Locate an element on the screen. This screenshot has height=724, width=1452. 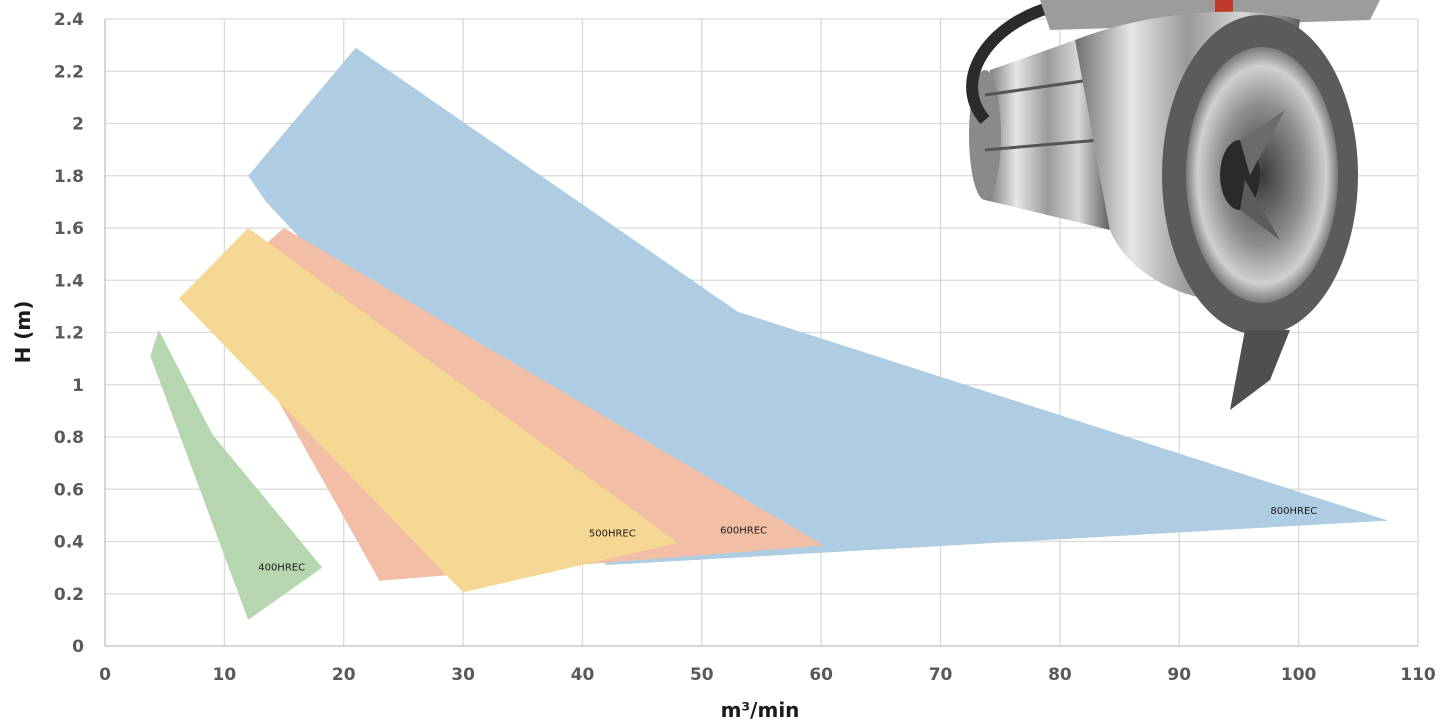
y-tick-label: 1 is located at coordinates (78, 386).